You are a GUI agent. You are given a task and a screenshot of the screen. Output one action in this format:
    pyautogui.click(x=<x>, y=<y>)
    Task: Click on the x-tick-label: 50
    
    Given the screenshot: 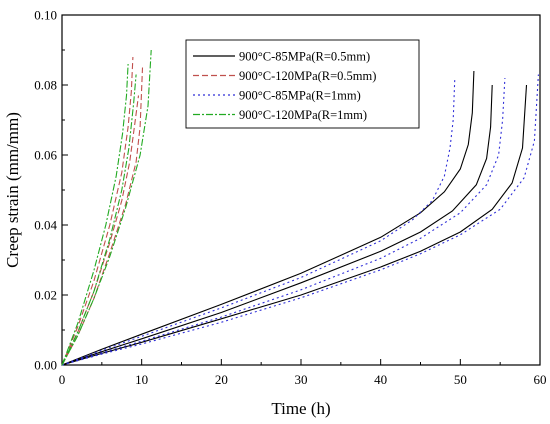 What is the action you would take?
    pyautogui.click(x=460, y=379)
    